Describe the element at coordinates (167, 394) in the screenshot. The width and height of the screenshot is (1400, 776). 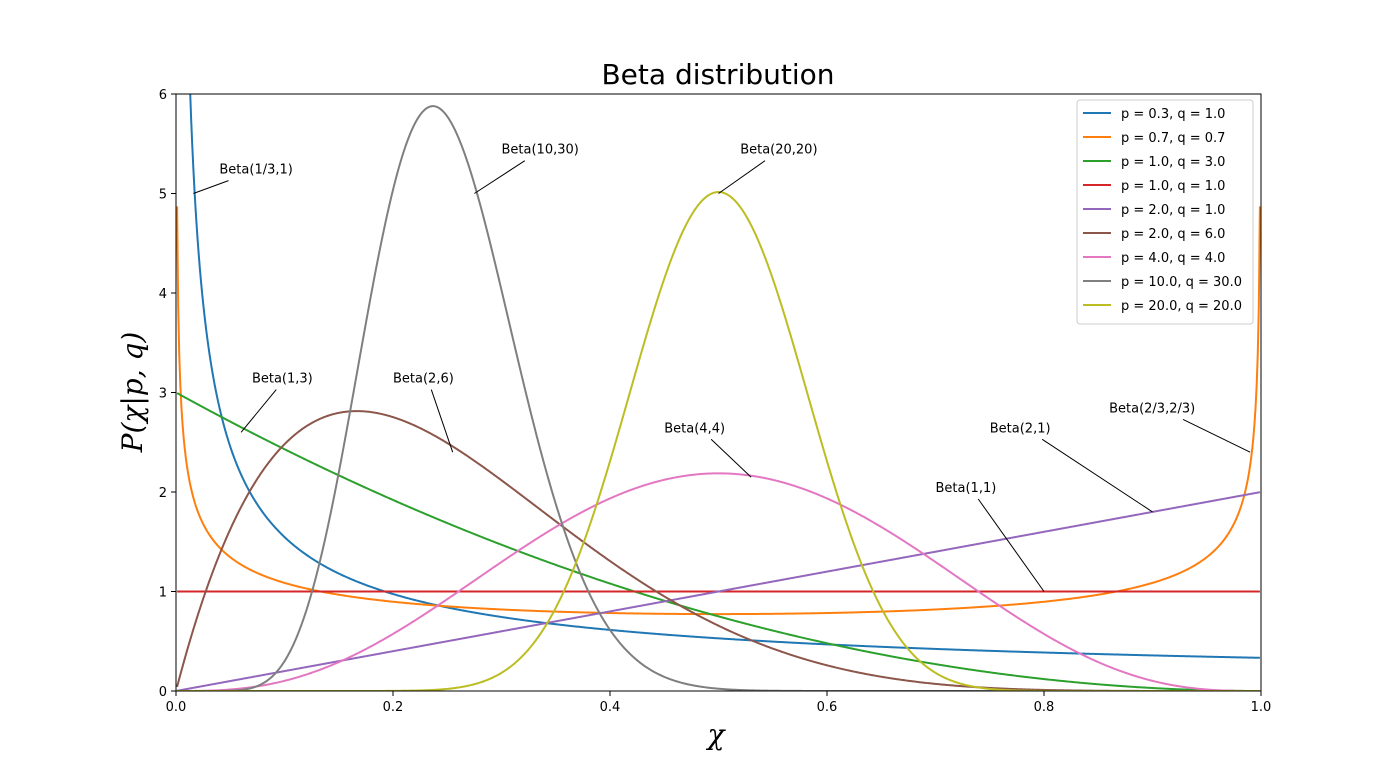
I see `y-axis: 0 1 2 3 4 5 6` at that location.